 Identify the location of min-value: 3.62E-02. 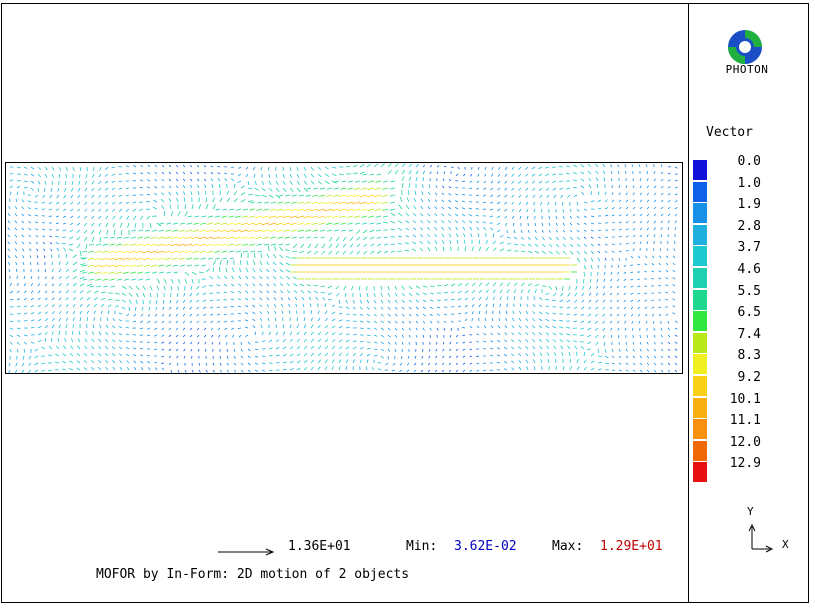
(485, 546).